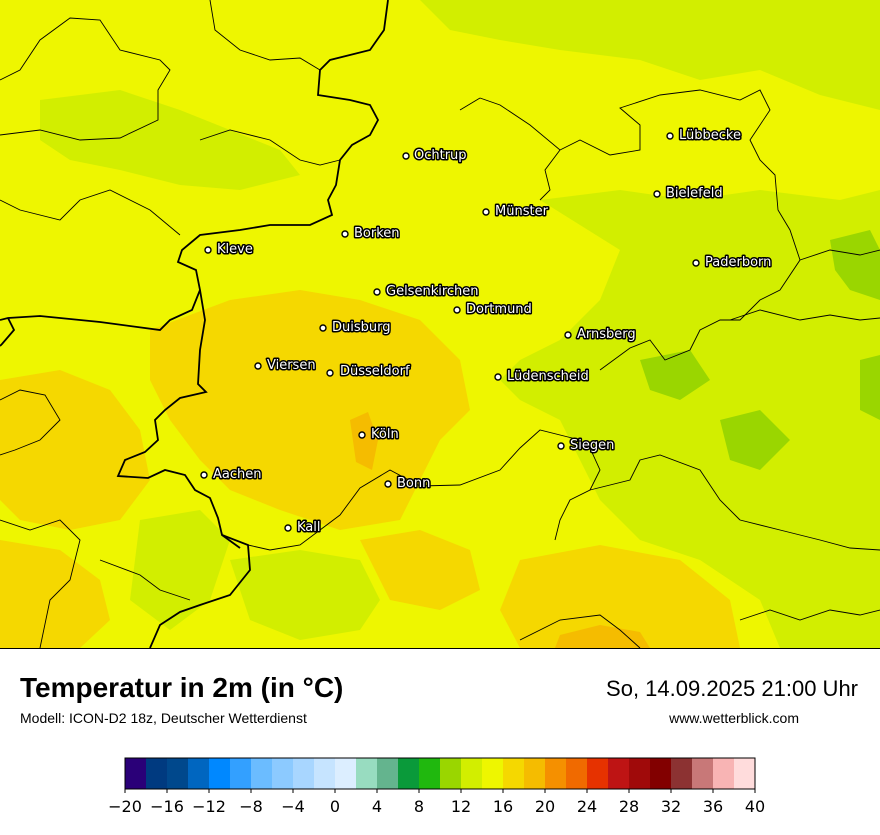 Image resolution: width=880 pixels, height=835 pixels. What do you see at coordinates (760, 350) in the screenshot?
I see `green-patches` at bounding box center [760, 350].